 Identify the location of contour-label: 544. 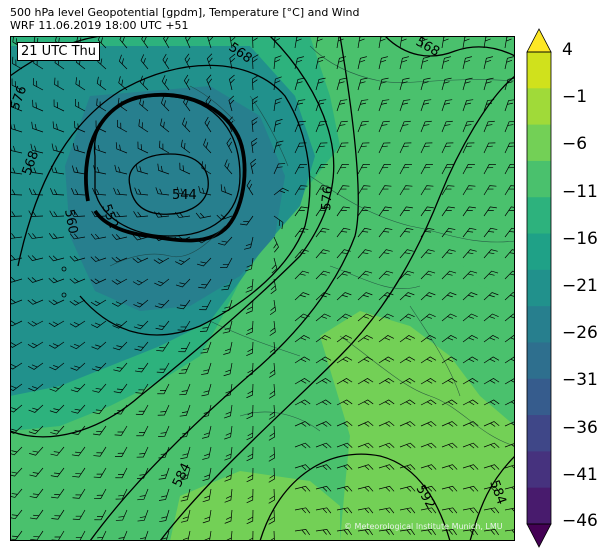
(184, 195).